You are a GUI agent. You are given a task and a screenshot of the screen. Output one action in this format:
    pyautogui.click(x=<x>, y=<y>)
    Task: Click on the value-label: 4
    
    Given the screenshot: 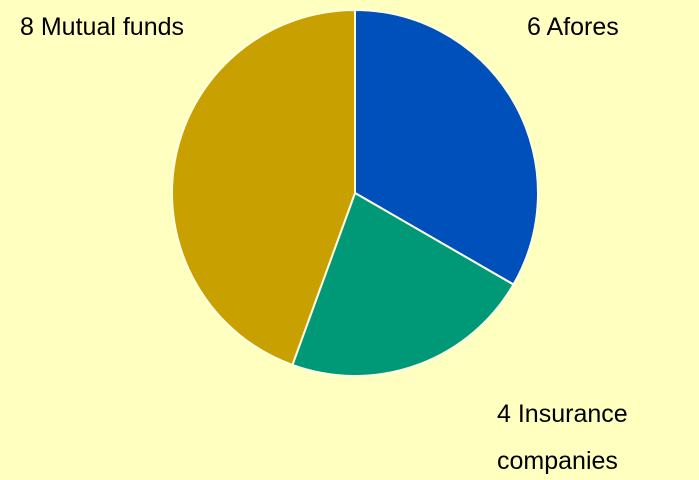 What is the action you would take?
    pyautogui.click(x=504, y=414)
    